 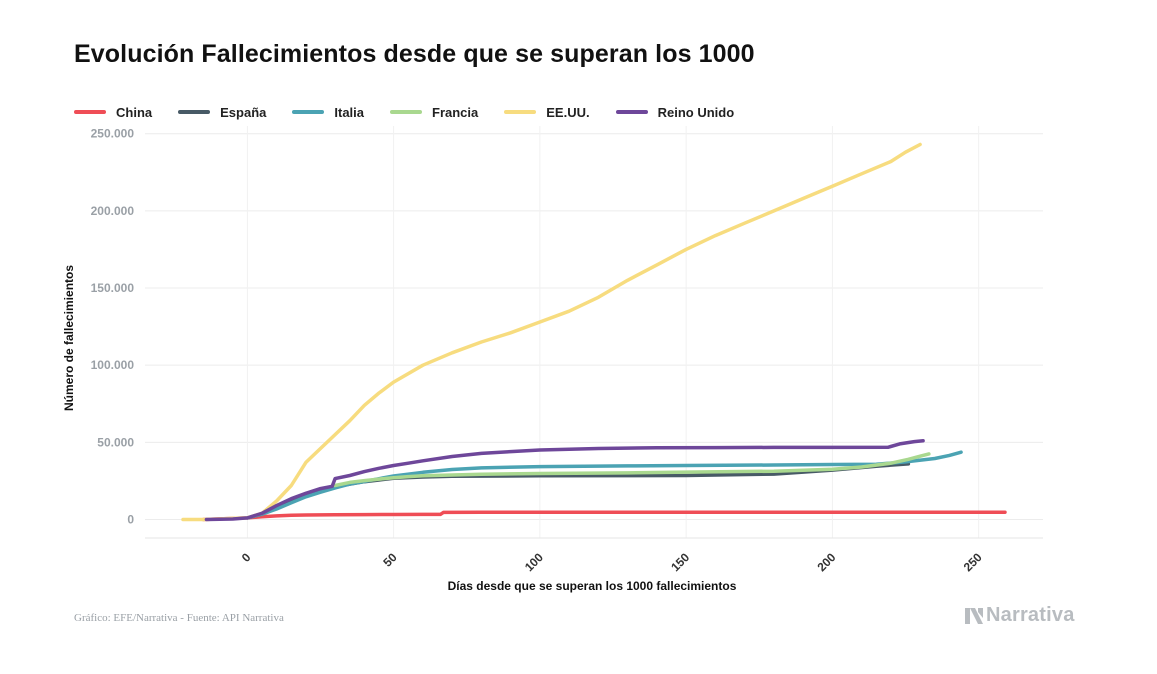 What do you see at coordinates (974, 615) in the screenshot?
I see `narrativa-logo-icon` at bounding box center [974, 615].